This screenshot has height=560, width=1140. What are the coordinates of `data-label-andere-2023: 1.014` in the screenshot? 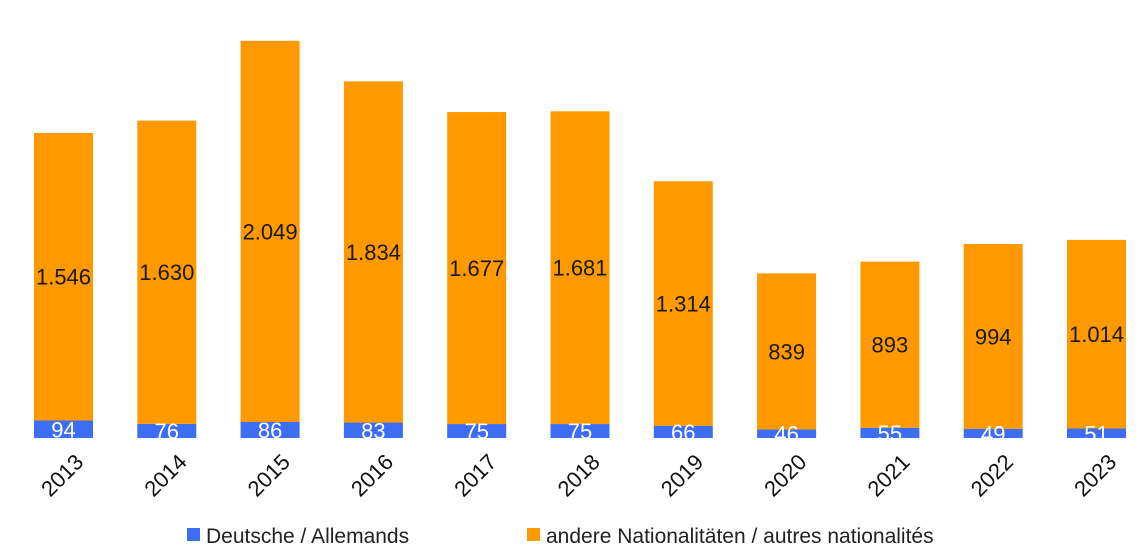 It's located at (1096, 334).